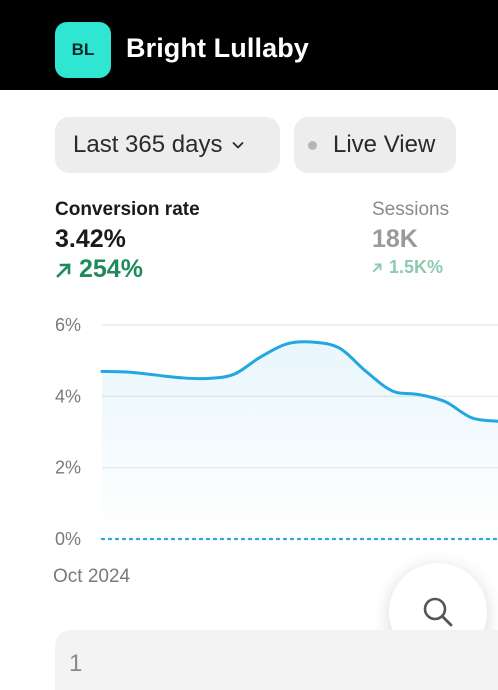  What do you see at coordinates (127, 241) in the screenshot?
I see `metric-conversion-rate: Conversion rate 3.42% 254%` at bounding box center [127, 241].